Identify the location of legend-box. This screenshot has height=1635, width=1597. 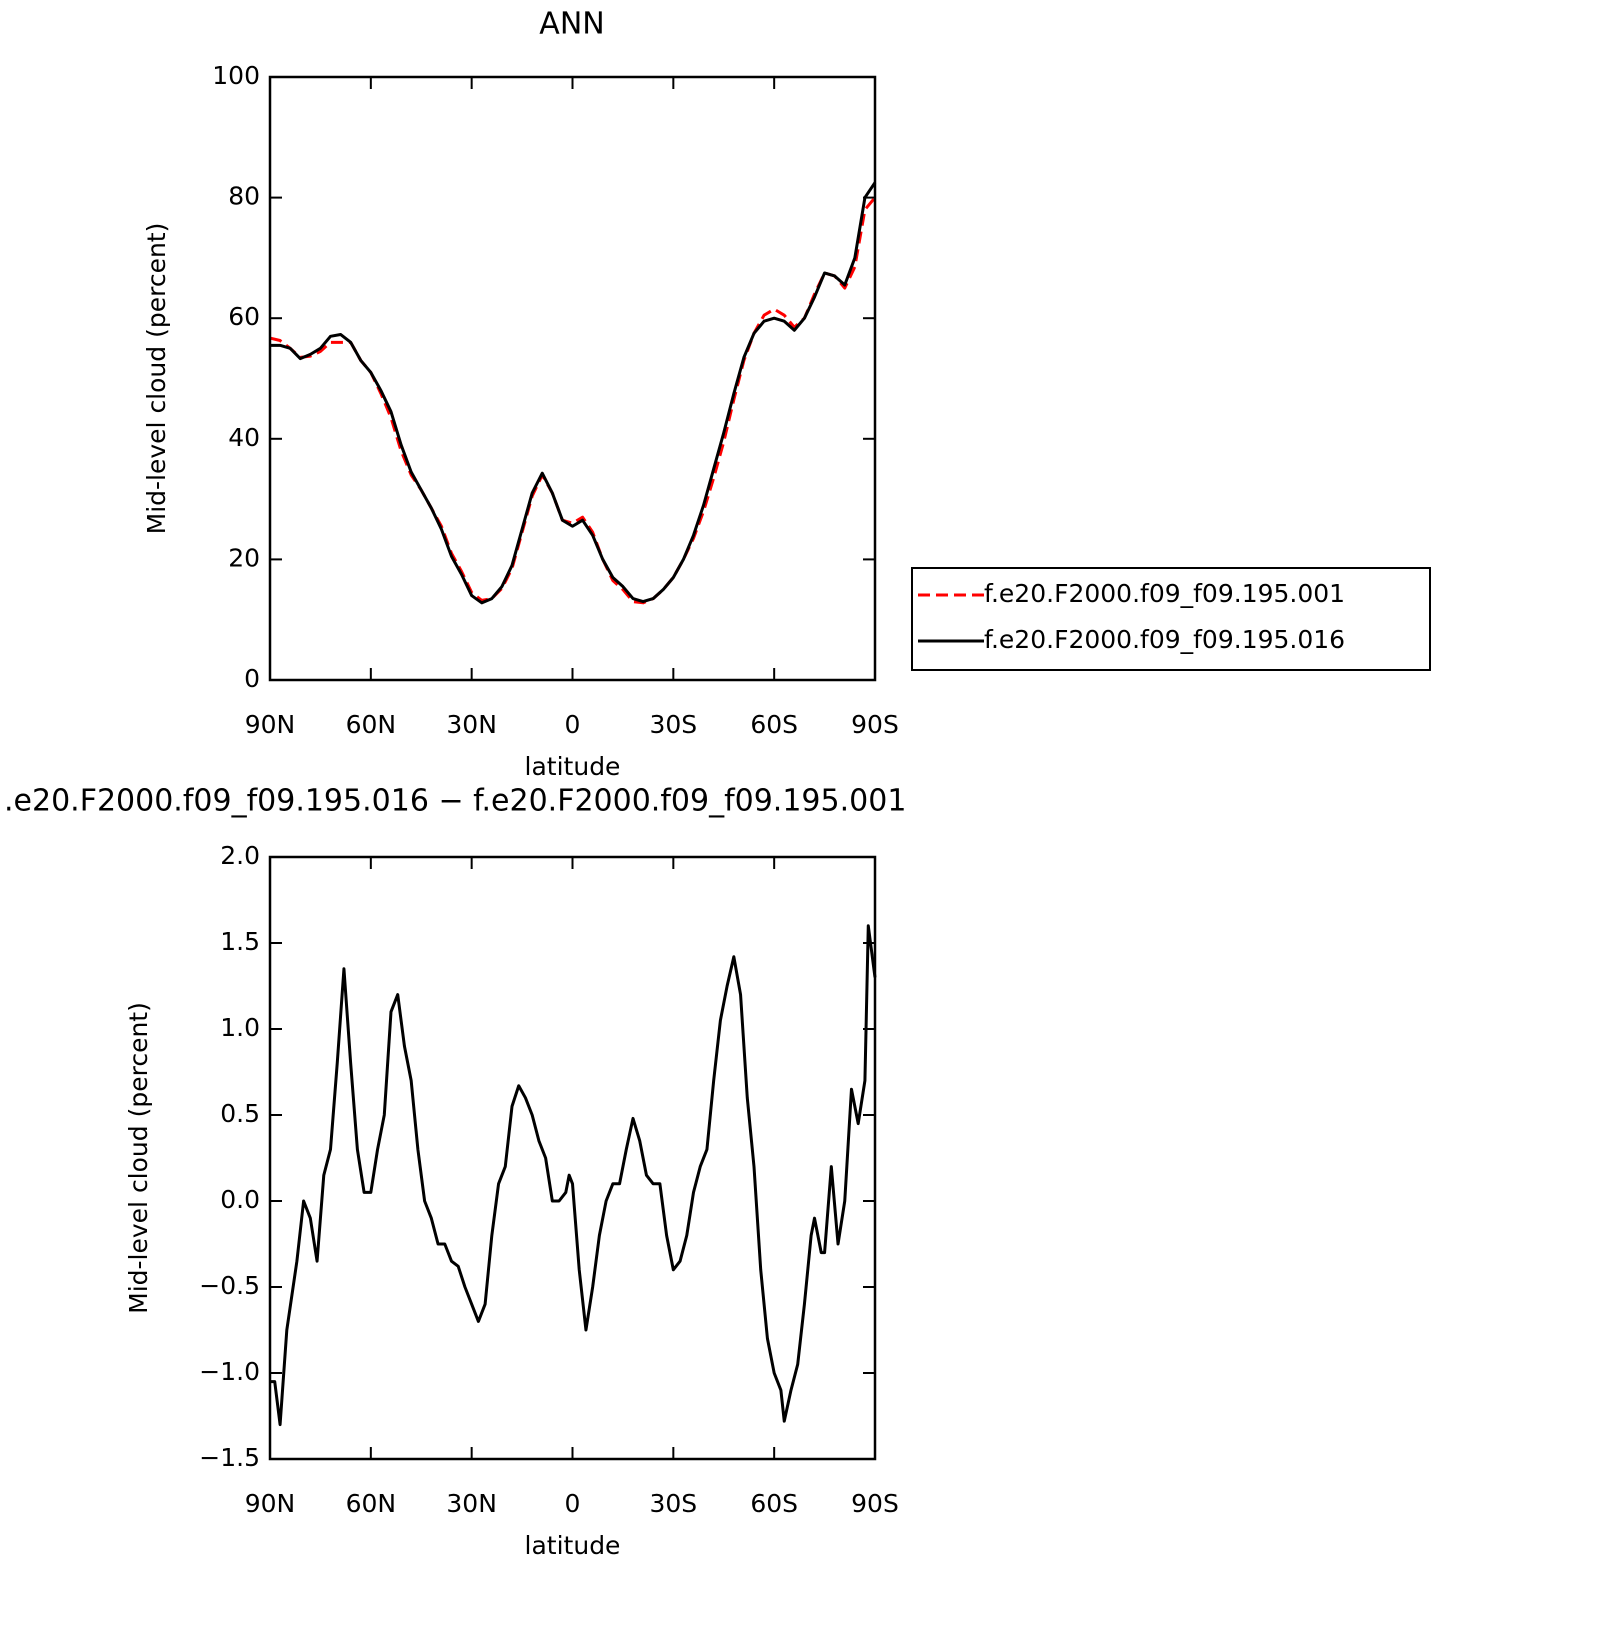
(1171, 619).